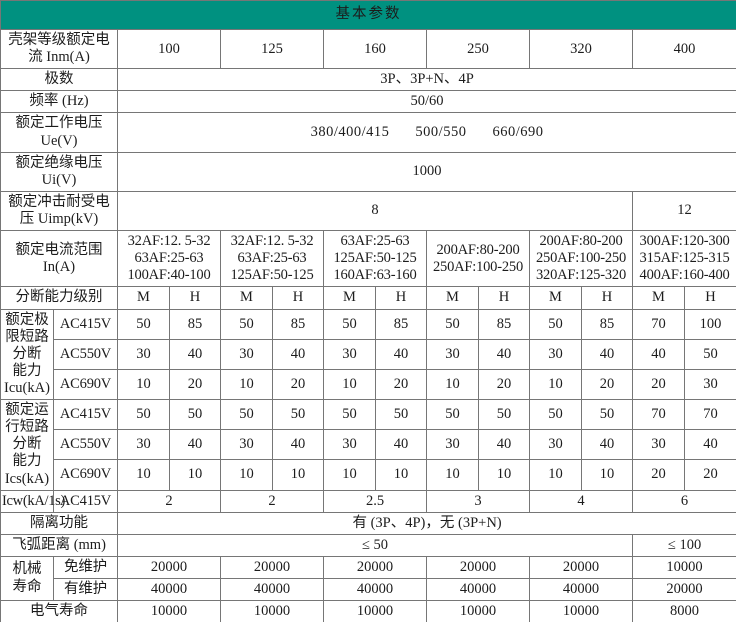 The height and width of the screenshot is (622, 736). Describe the element at coordinates (169, 501) in the screenshot. I see `icw-value-100: 2` at that location.